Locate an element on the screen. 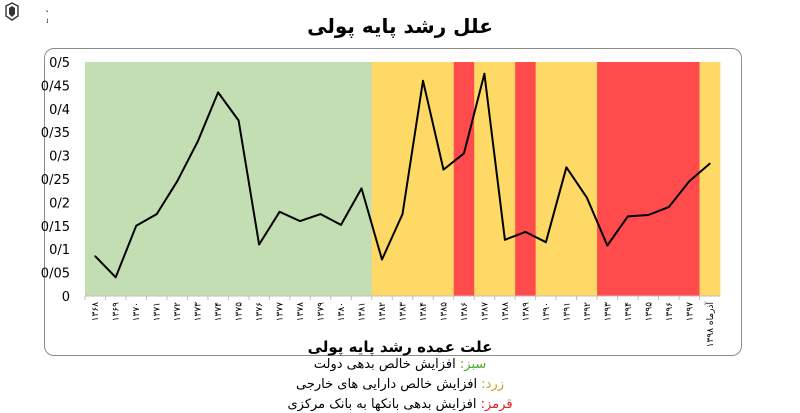 This screenshot has width=800, height=413. x-tick-label: ۱۳۹۲ is located at coordinates (588, 312).